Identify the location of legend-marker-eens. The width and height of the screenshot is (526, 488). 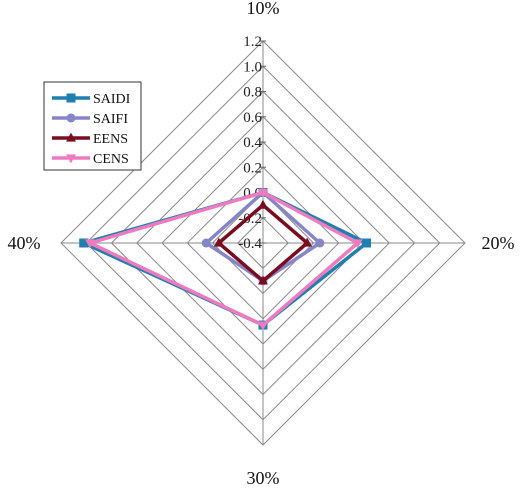
(71, 137).